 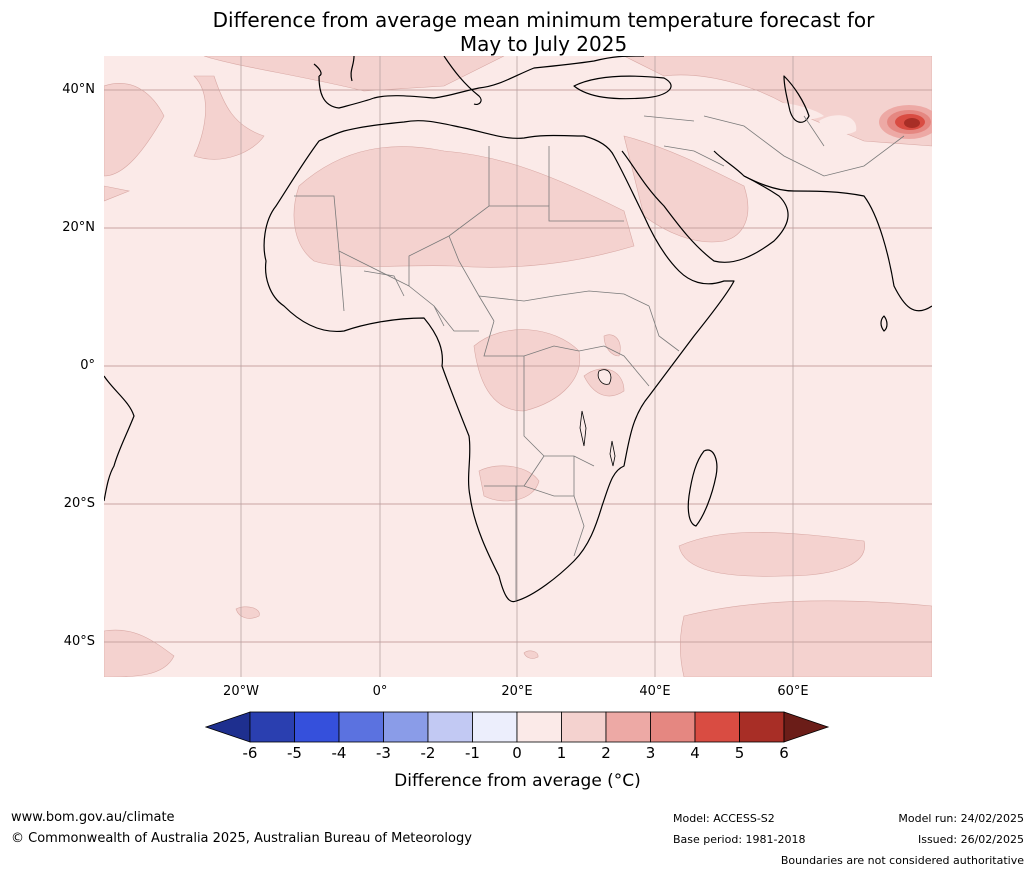 What do you see at coordinates (597, 418) in the screenshot?
I see `lakes` at bounding box center [597, 418].